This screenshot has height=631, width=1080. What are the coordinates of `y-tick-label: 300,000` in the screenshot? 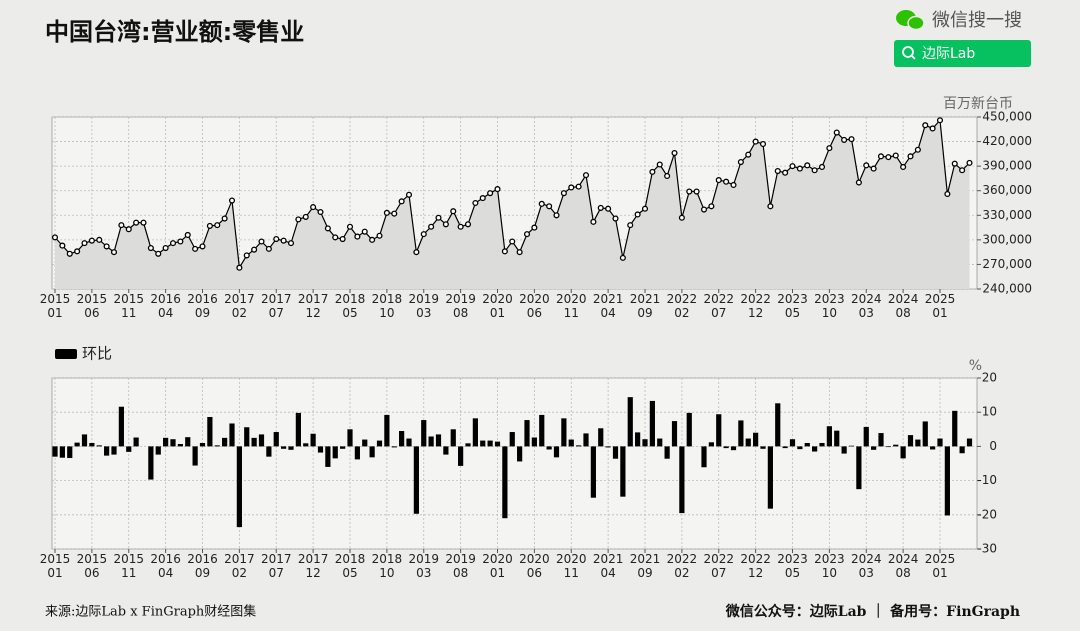 It's located at (1007, 239).